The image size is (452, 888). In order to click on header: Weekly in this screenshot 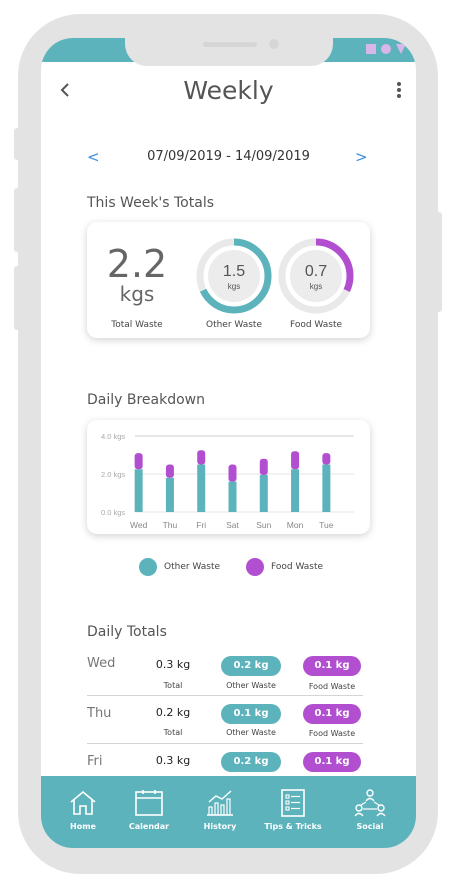, I will do `click(228, 92)`.